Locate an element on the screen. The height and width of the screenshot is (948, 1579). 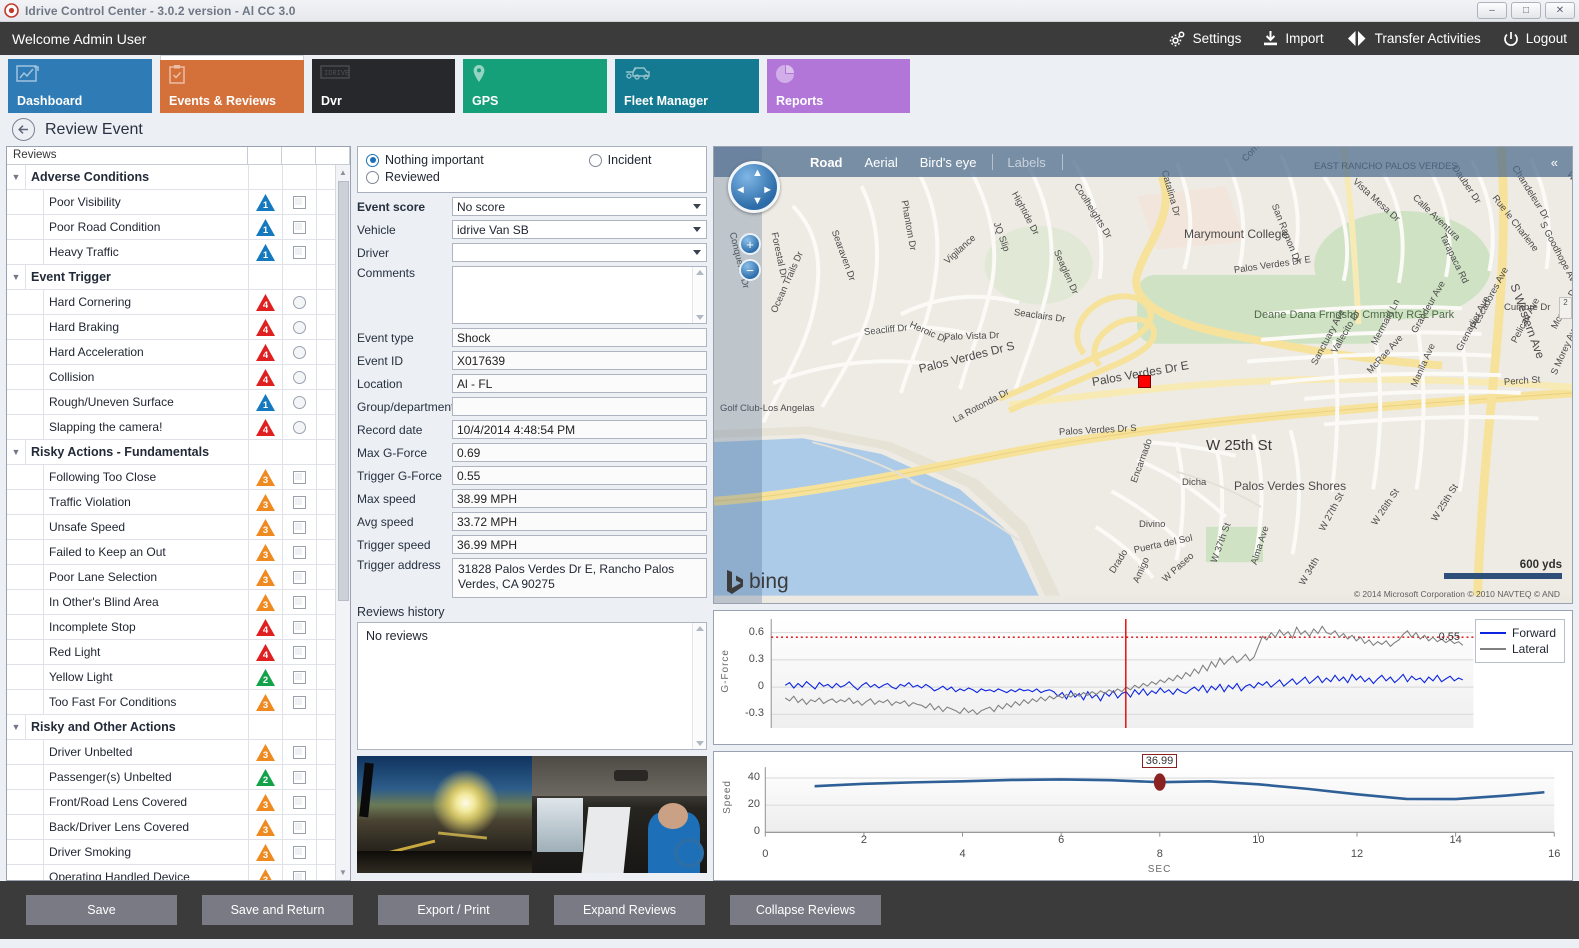
review-group-row: ▼ Adverse Conditions is located at coordinates (178, 177).